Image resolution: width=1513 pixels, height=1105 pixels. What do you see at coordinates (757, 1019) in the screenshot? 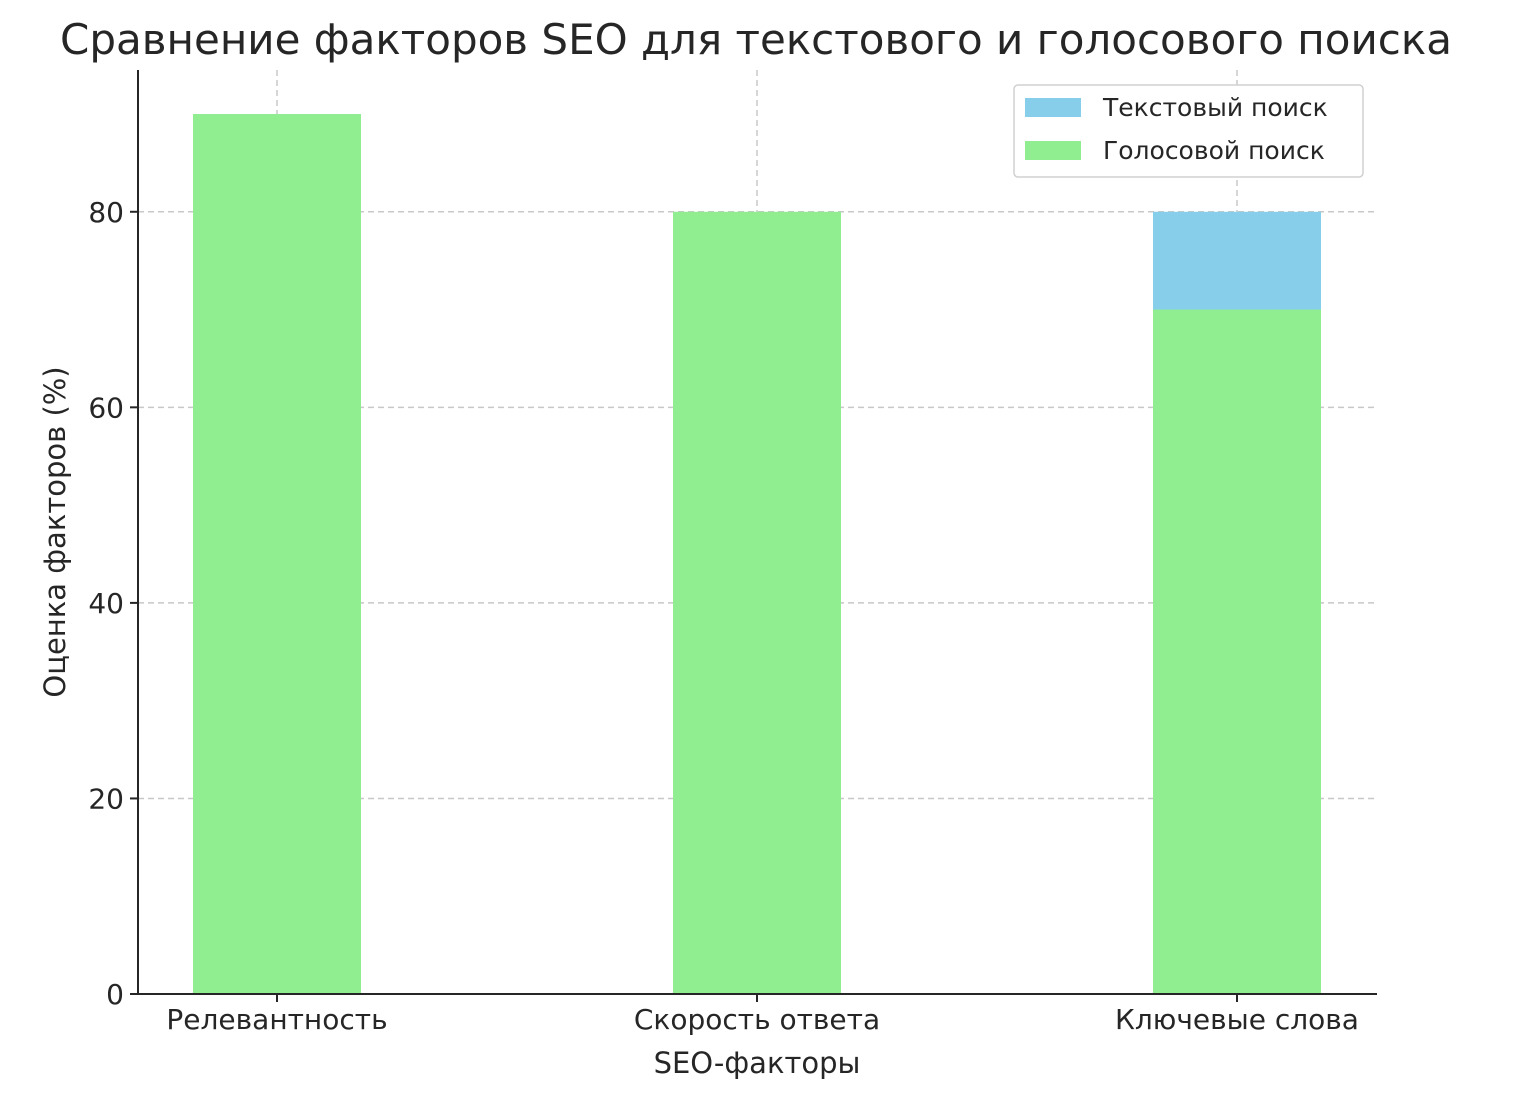
I see `x-tick-label: Скорость ответа` at bounding box center [757, 1019].